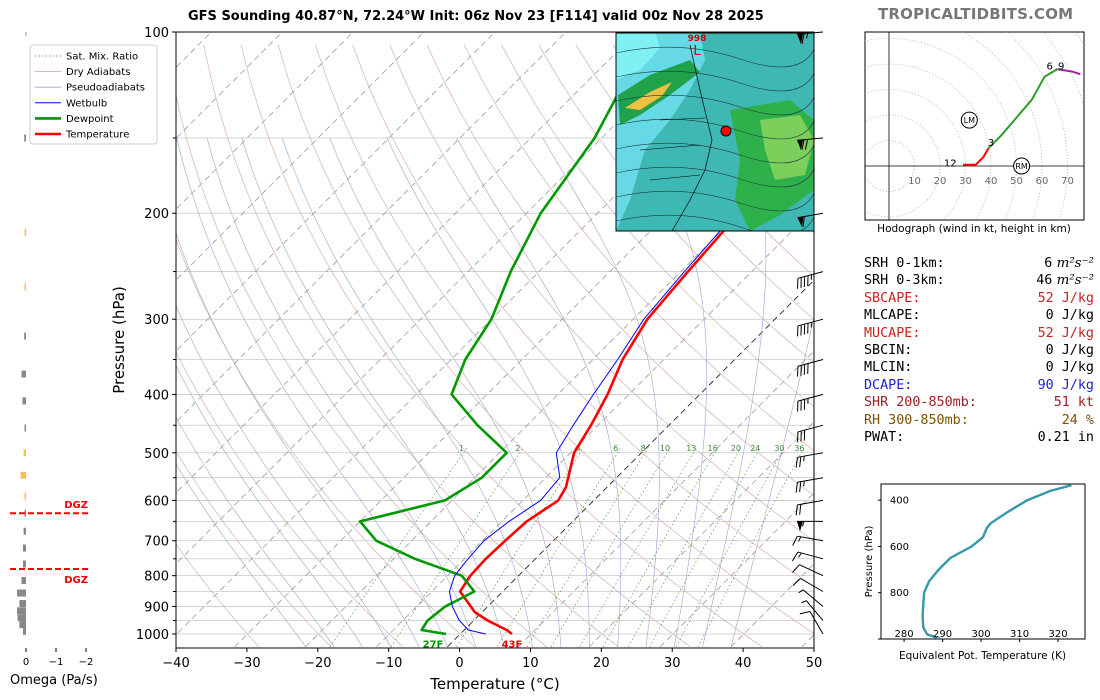 Image resolution: width=1100 pixels, height=700 pixels. What do you see at coordinates (119, 340) in the screenshot?
I see `y-axis-label: Pressure (hPa)` at bounding box center [119, 340].